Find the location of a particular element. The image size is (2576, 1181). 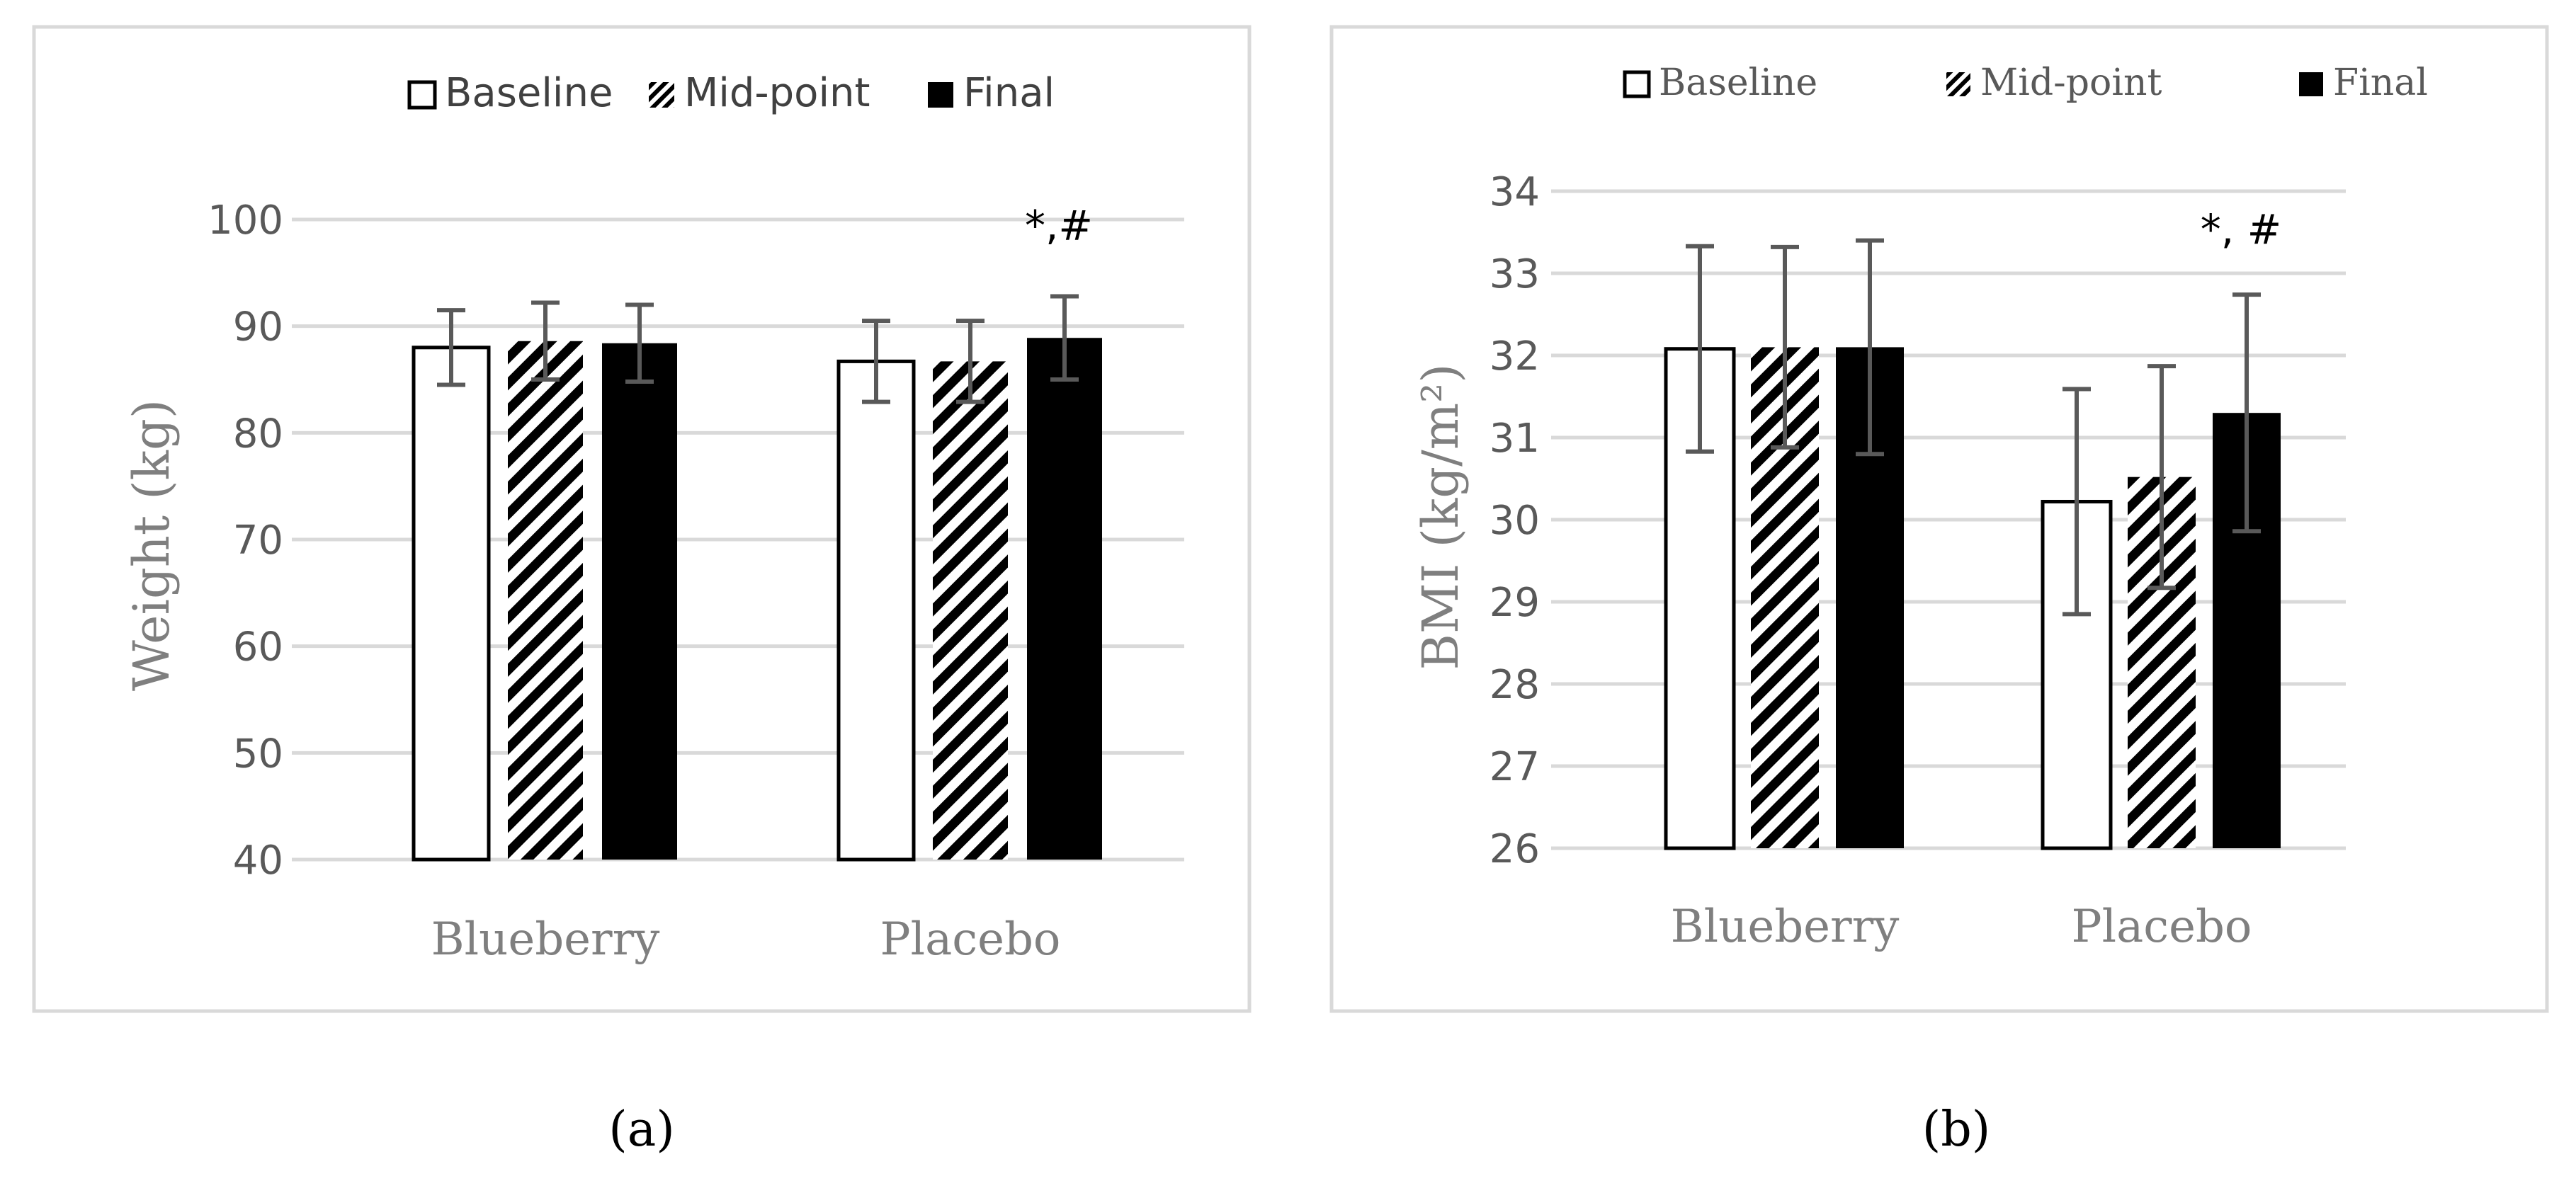

bar-placebo-baseline is located at coordinates (876, 610).